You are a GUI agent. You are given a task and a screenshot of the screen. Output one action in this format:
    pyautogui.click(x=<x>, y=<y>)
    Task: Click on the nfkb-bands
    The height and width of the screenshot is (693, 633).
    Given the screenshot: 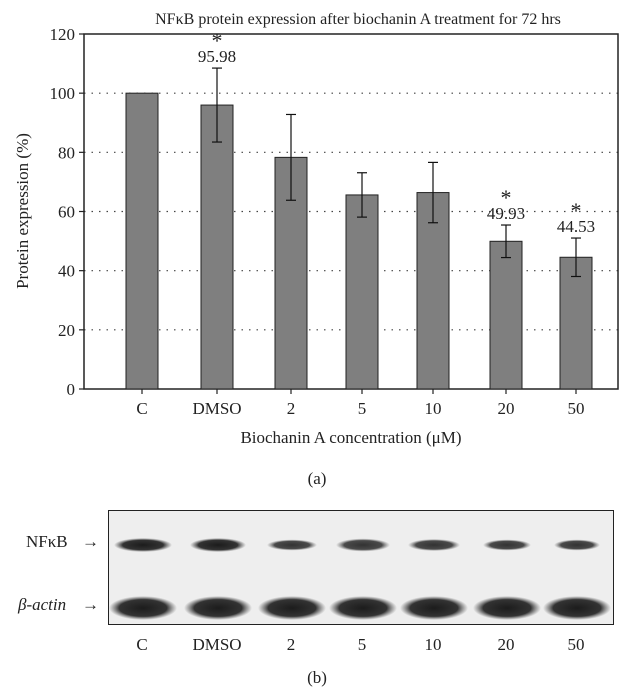 What is the action you would take?
    pyautogui.click(x=357, y=545)
    